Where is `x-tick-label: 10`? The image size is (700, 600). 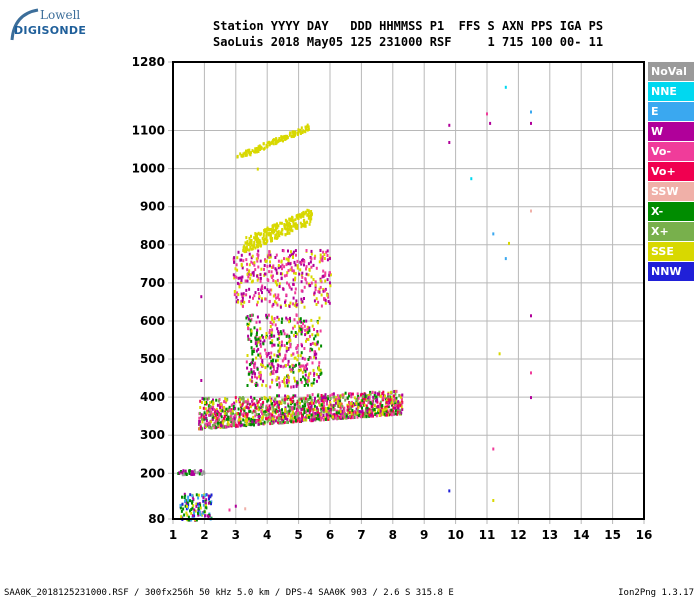
x-tick-label: 10 is located at coordinates (455, 535).